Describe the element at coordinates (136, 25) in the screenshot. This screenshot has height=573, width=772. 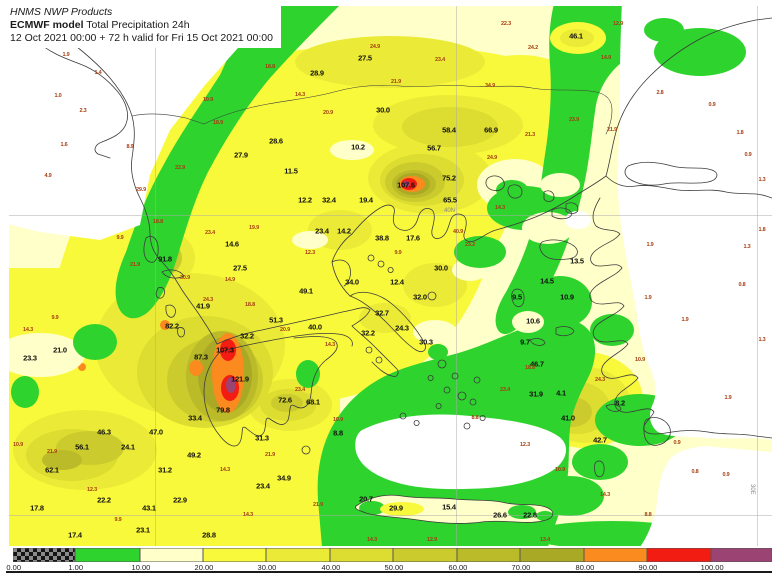
I see `field-name: Total Precipitation 24h` at that location.